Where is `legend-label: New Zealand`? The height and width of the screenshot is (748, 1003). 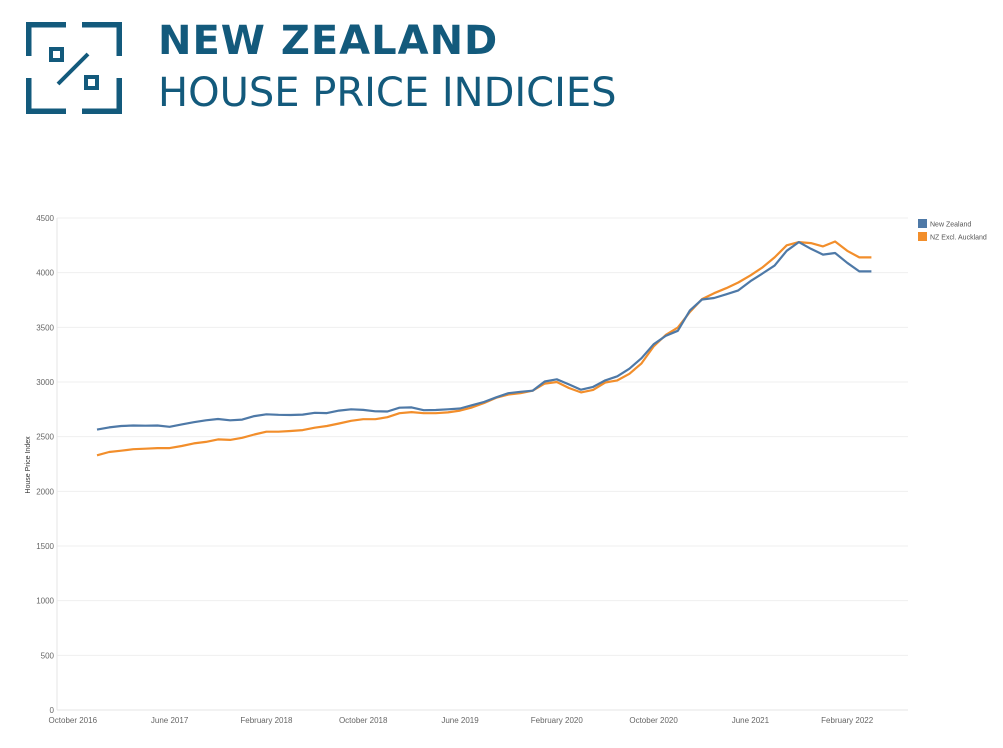 legend-label: New Zealand is located at coordinates (950, 225).